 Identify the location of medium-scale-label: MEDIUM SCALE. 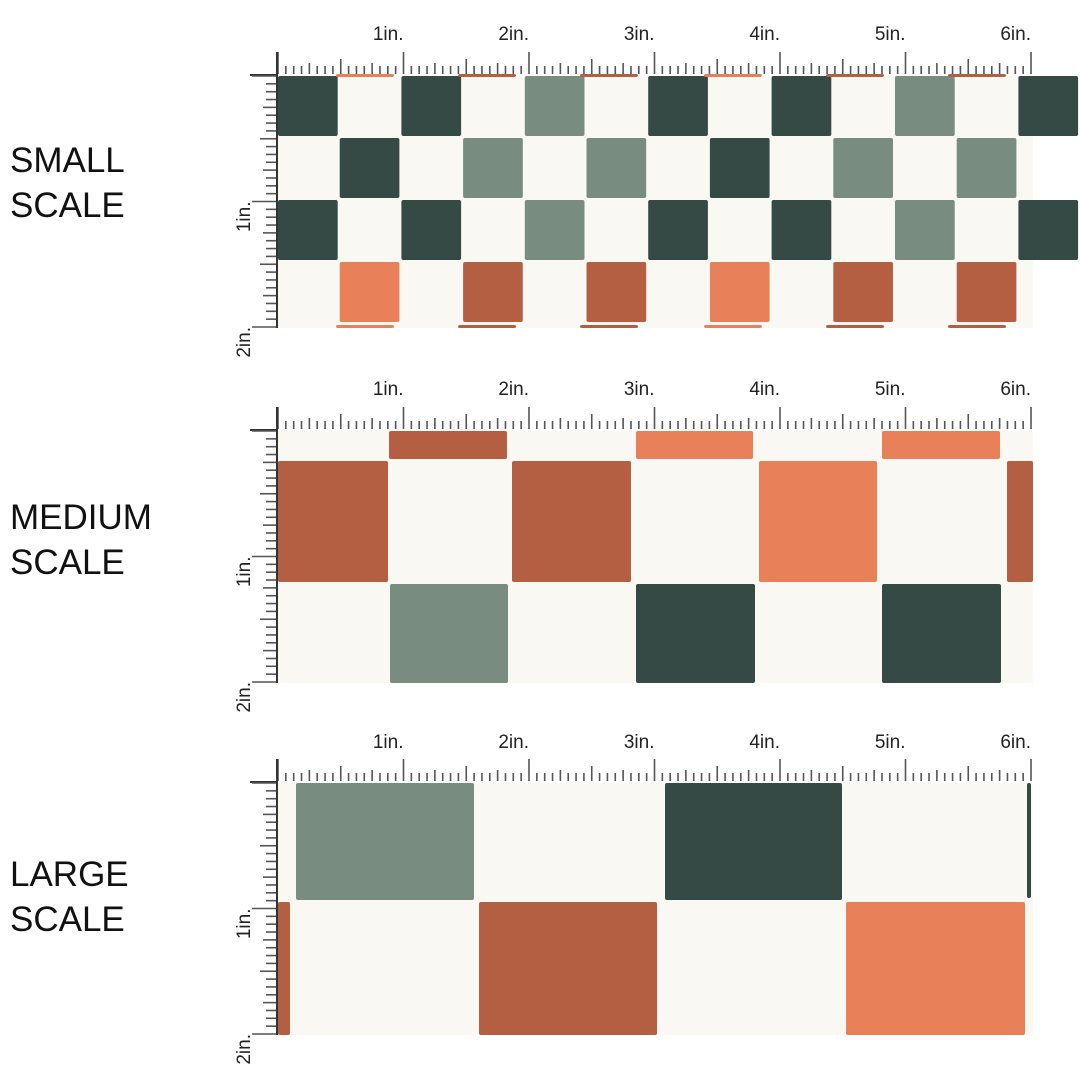
(81, 540).